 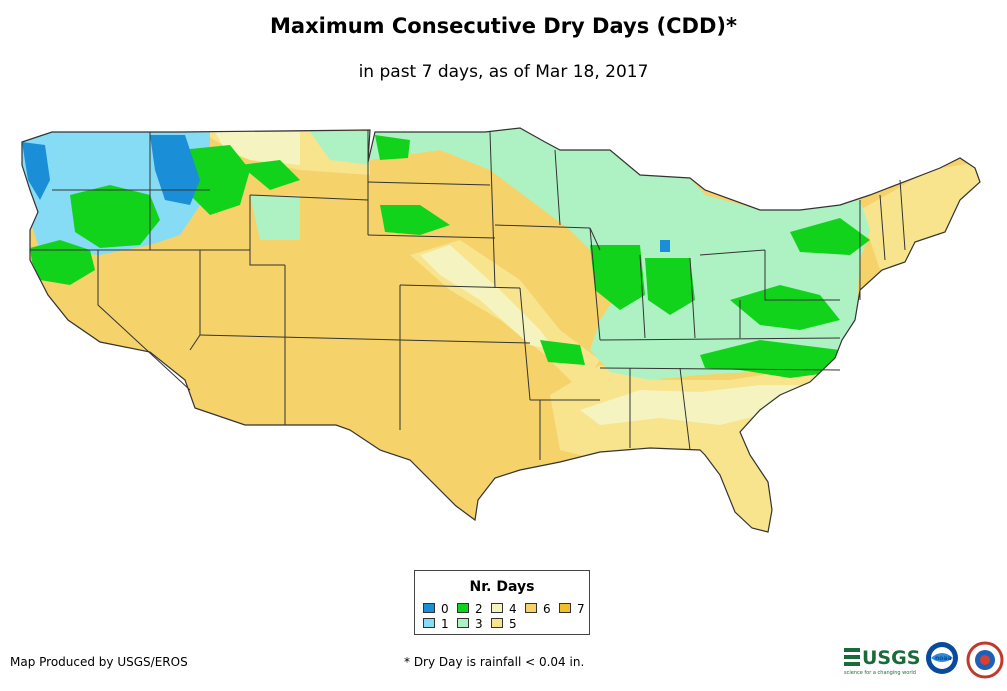 What do you see at coordinates (581, 609) in the screenshot?
I see `legend-label-7: 7` at bounding box center [581, 609].